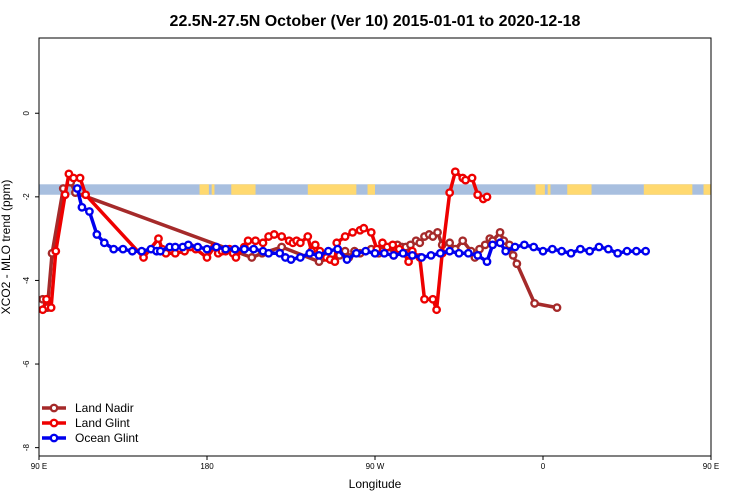  What do you see at coordinates (207, 466) in the screenshot?
I see `x-tick-label: 180` at bounding box center [207, 466].